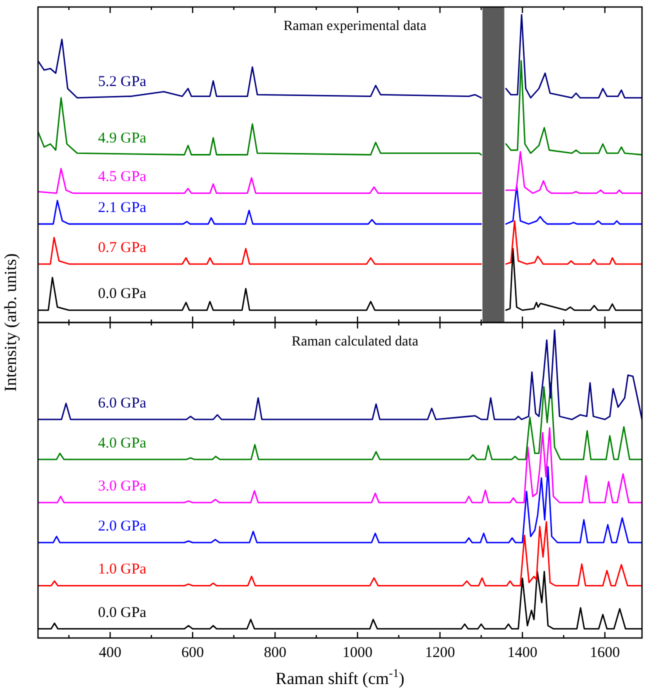  What do you see at coordinates (122, 486) in the screenshot?
I see `series-label: 3.0 GPa` at bounding box center [122, 486].